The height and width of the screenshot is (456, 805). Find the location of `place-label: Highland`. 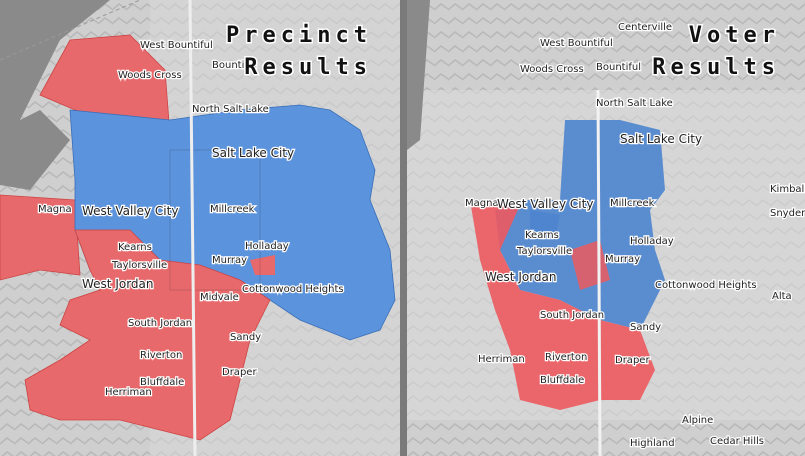

place-label: Highland is located at coordinates (652, 443).